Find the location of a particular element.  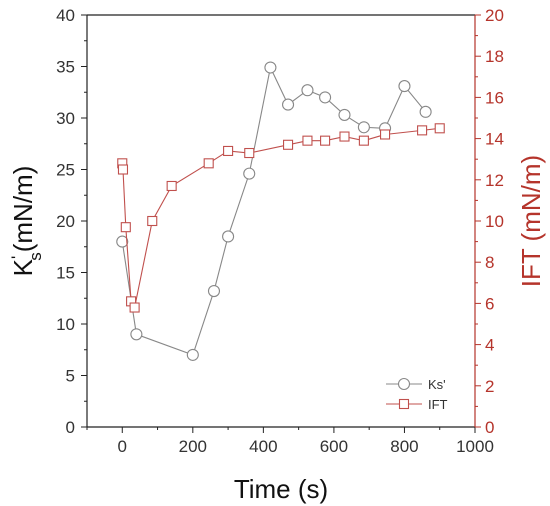

right-y-tick-label: 8 is located at coordinates (489, 262).